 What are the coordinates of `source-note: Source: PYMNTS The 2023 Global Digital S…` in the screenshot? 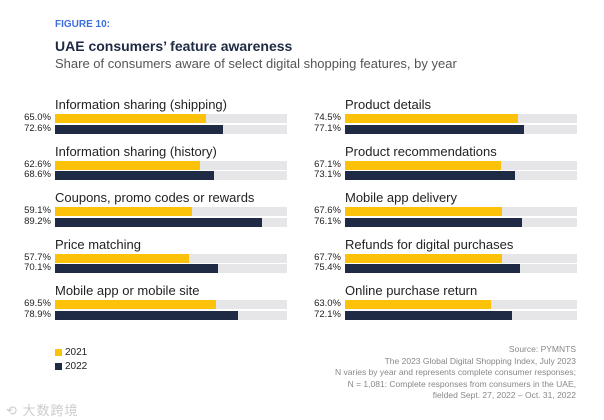 It's located at (455, 373).